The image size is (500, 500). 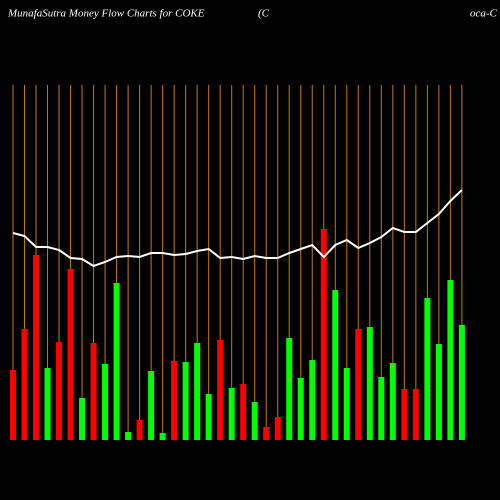 I want to click on title-fragment: oca-C, so click(x=484, y=14).